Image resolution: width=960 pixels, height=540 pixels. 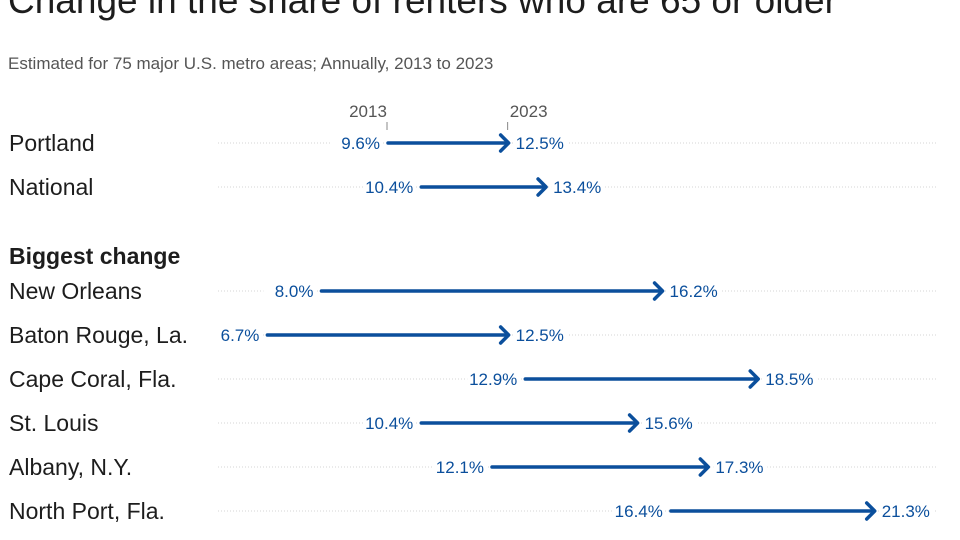 I want to click on start-label-bg-albany-n-y, so click(x=460, y=467).